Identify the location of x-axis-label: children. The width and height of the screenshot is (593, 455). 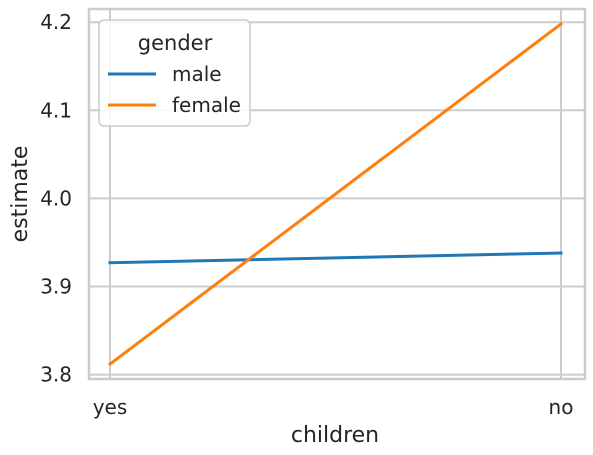
(335, 435).